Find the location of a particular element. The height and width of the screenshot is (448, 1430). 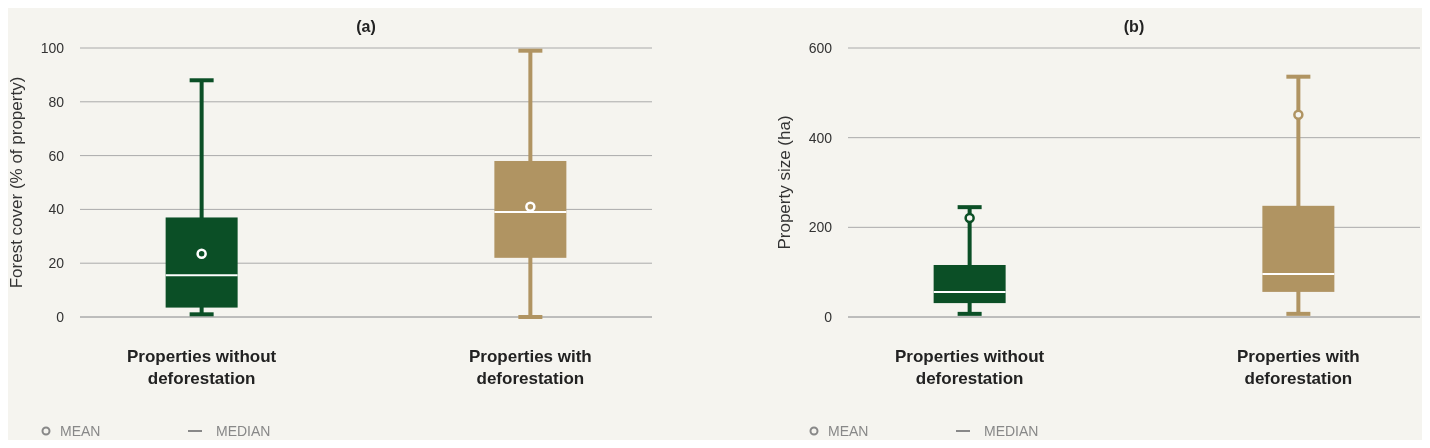

y-tick-label: 20 is located at coordinates (56, 263).